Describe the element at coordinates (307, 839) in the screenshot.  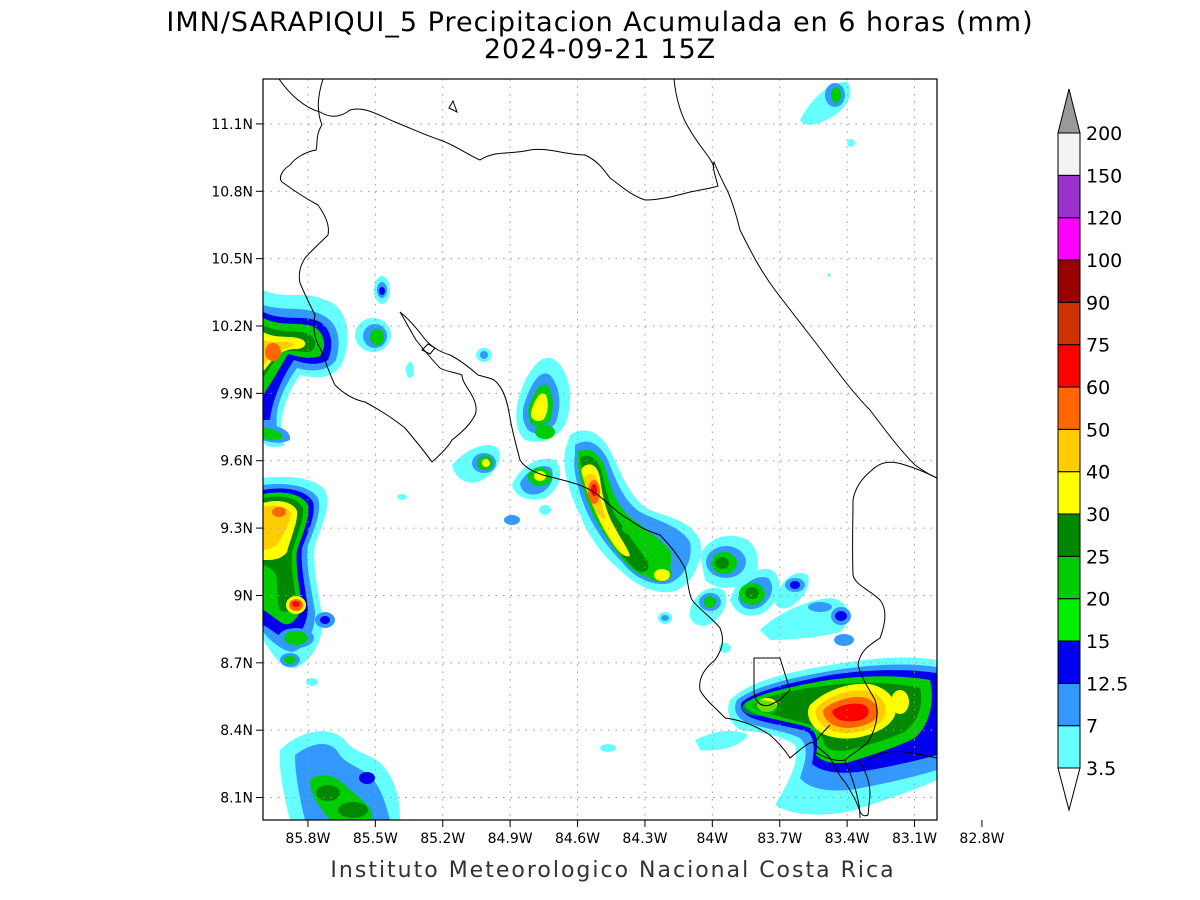
I see `tick-label-lon: 85.8W` at that location.